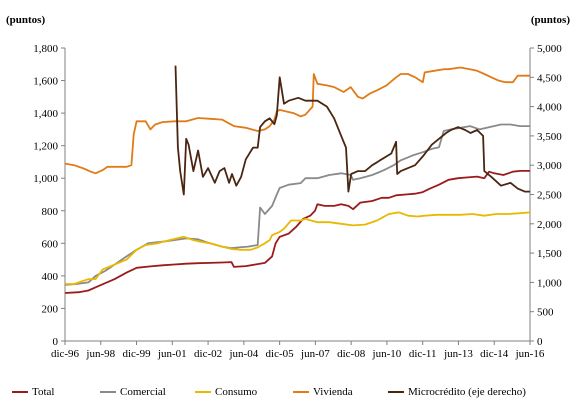 Image resolution: width=576 pixels, height=402 pixels. What do you see at coordinates (549, 49) in the screenshot?
I see `right-y-tick-label: 5,000` at bounding box center [549, 49].